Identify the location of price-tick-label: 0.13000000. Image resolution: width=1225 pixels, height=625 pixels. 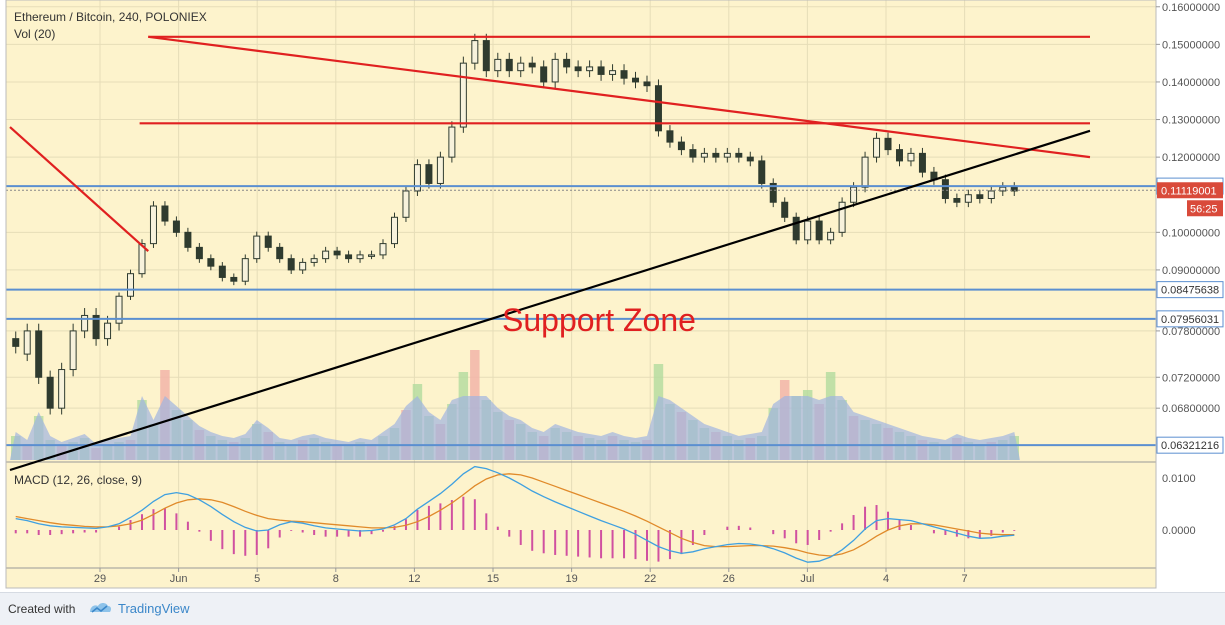
(1191, 121).